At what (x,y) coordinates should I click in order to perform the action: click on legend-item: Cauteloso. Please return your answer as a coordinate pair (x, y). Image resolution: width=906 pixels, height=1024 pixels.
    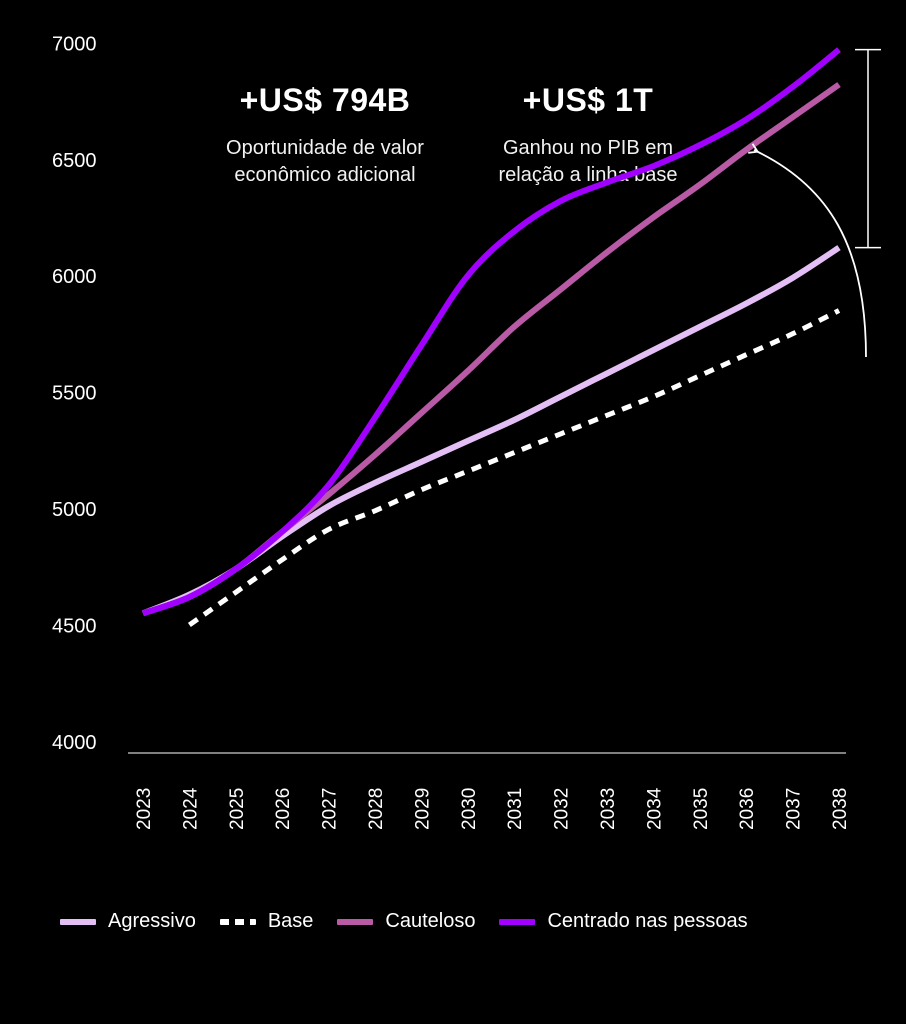
    Looking at the image, I should click on (406, 921).